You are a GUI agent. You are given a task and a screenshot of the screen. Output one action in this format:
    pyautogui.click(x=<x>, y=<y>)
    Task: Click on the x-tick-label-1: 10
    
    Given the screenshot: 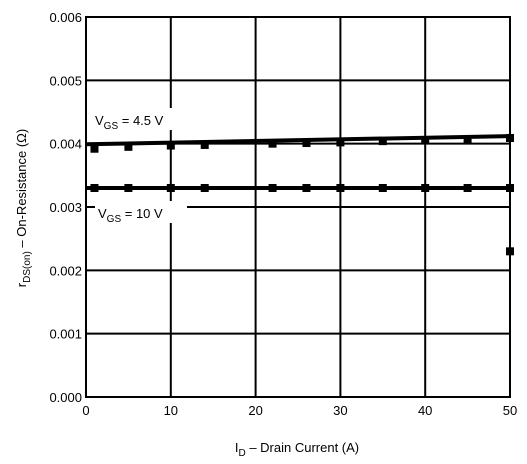 What is the action you would take?
    pyautogui.click(x=171, y=410)
    